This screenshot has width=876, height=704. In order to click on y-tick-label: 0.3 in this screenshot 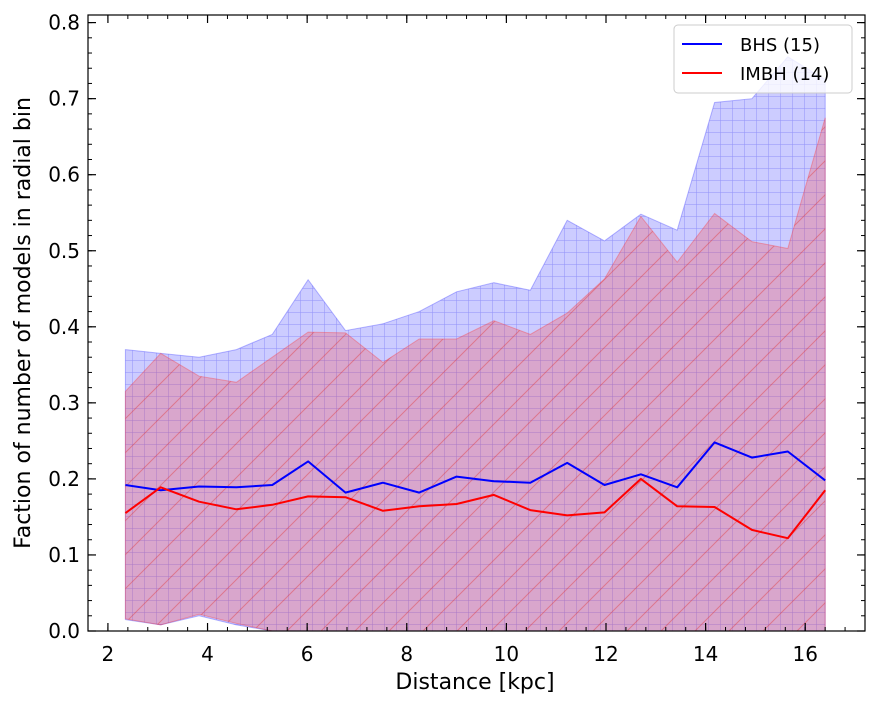, I will do `click(64, 403)`.